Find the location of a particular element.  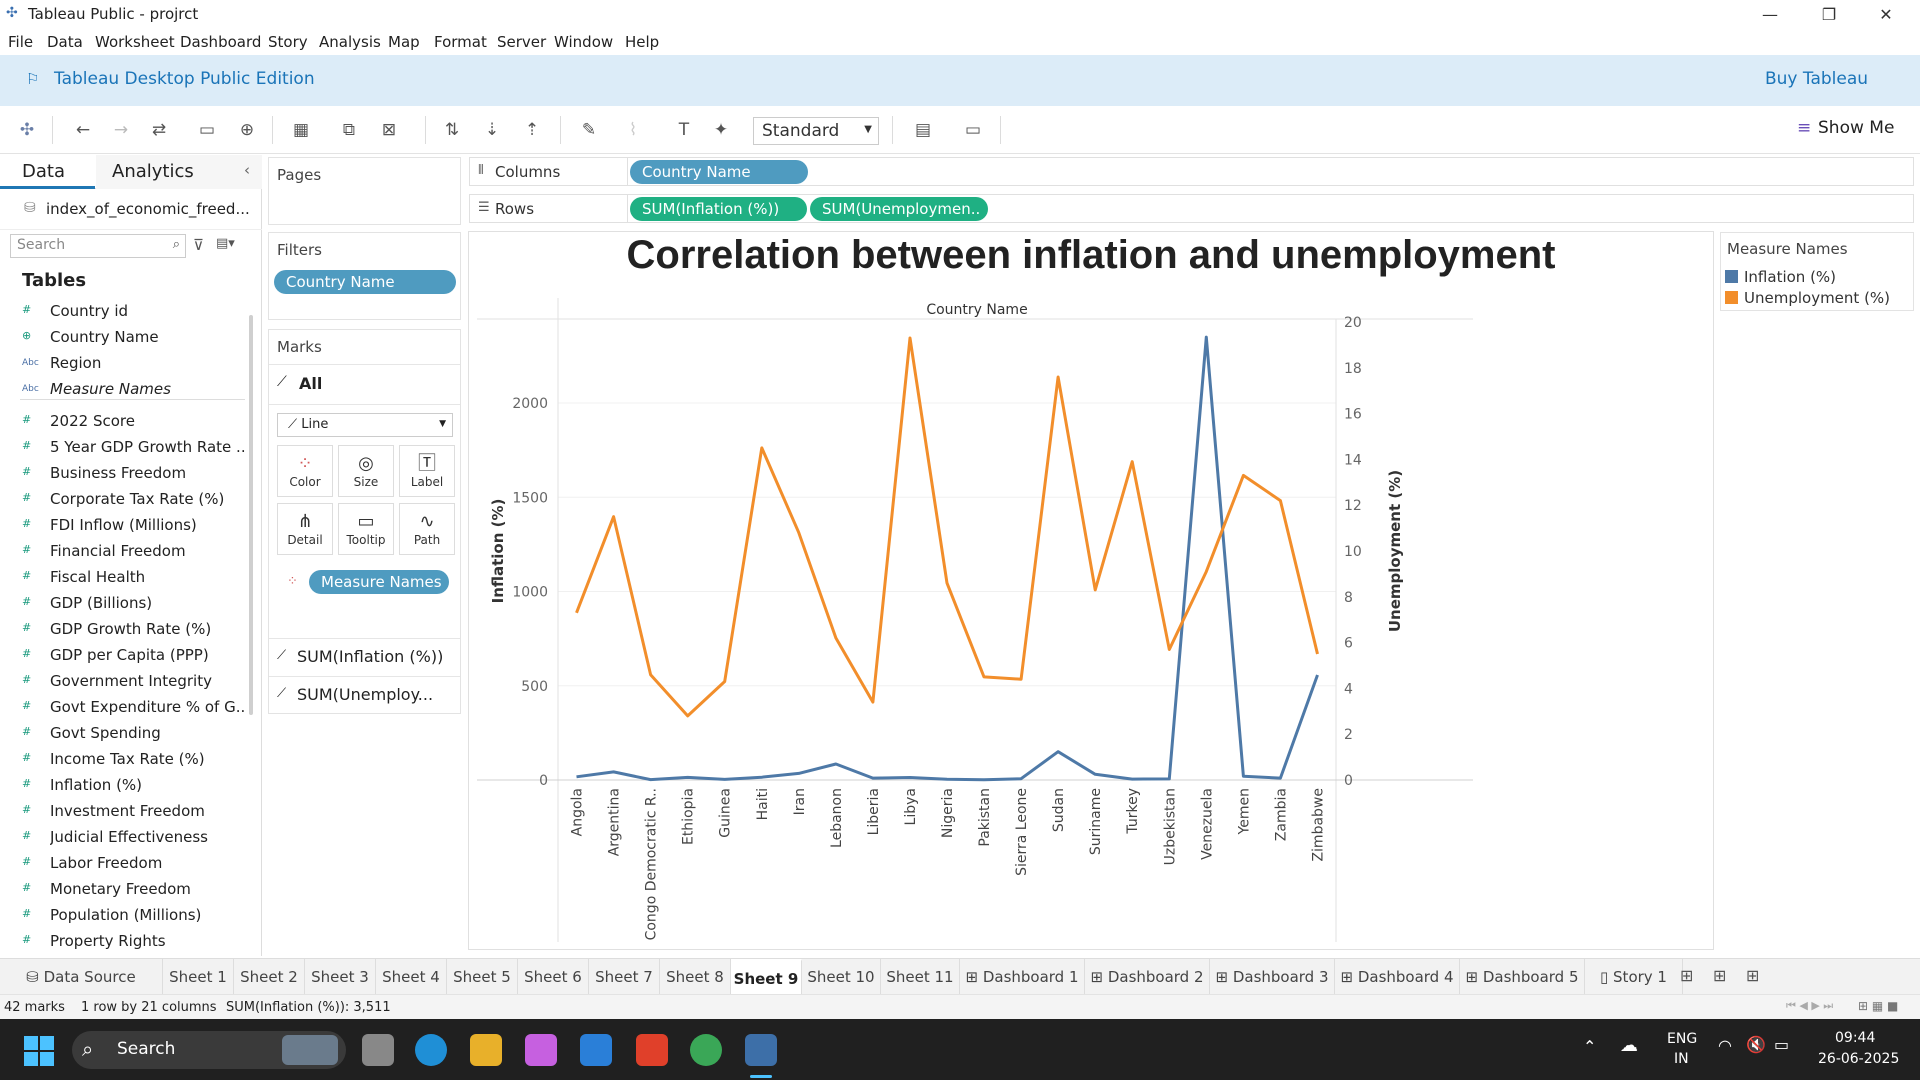

highlight-icon: ✎ is located at coordinates (589, 130).